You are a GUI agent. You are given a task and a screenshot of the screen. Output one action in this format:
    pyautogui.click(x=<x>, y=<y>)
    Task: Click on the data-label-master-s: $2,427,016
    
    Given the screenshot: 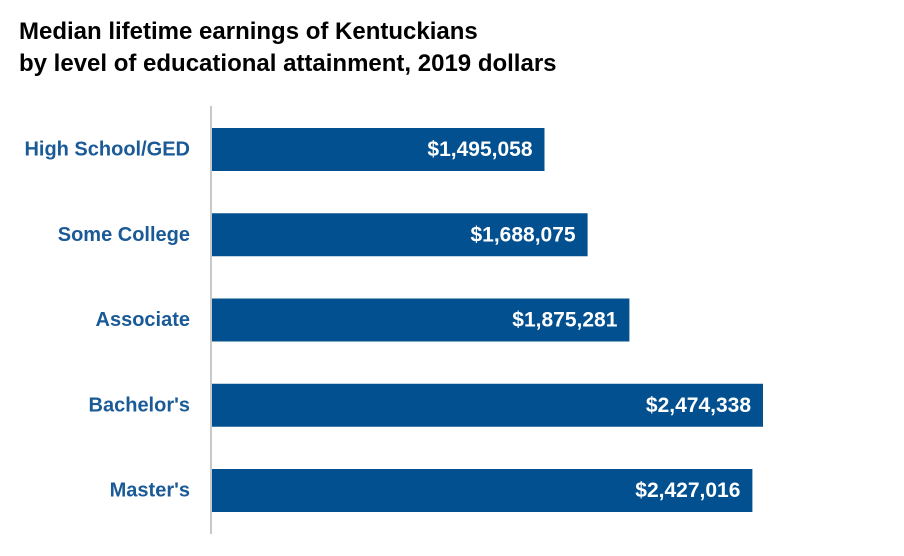 What is the action you would take?
    pyautogui.click(x=687, y=490)
    